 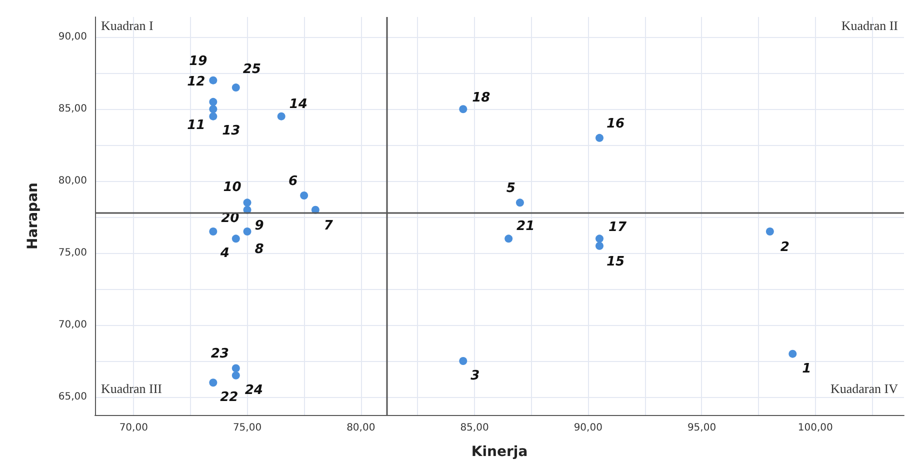 I want to click on annotation: 23, so click(x=219, y=354).